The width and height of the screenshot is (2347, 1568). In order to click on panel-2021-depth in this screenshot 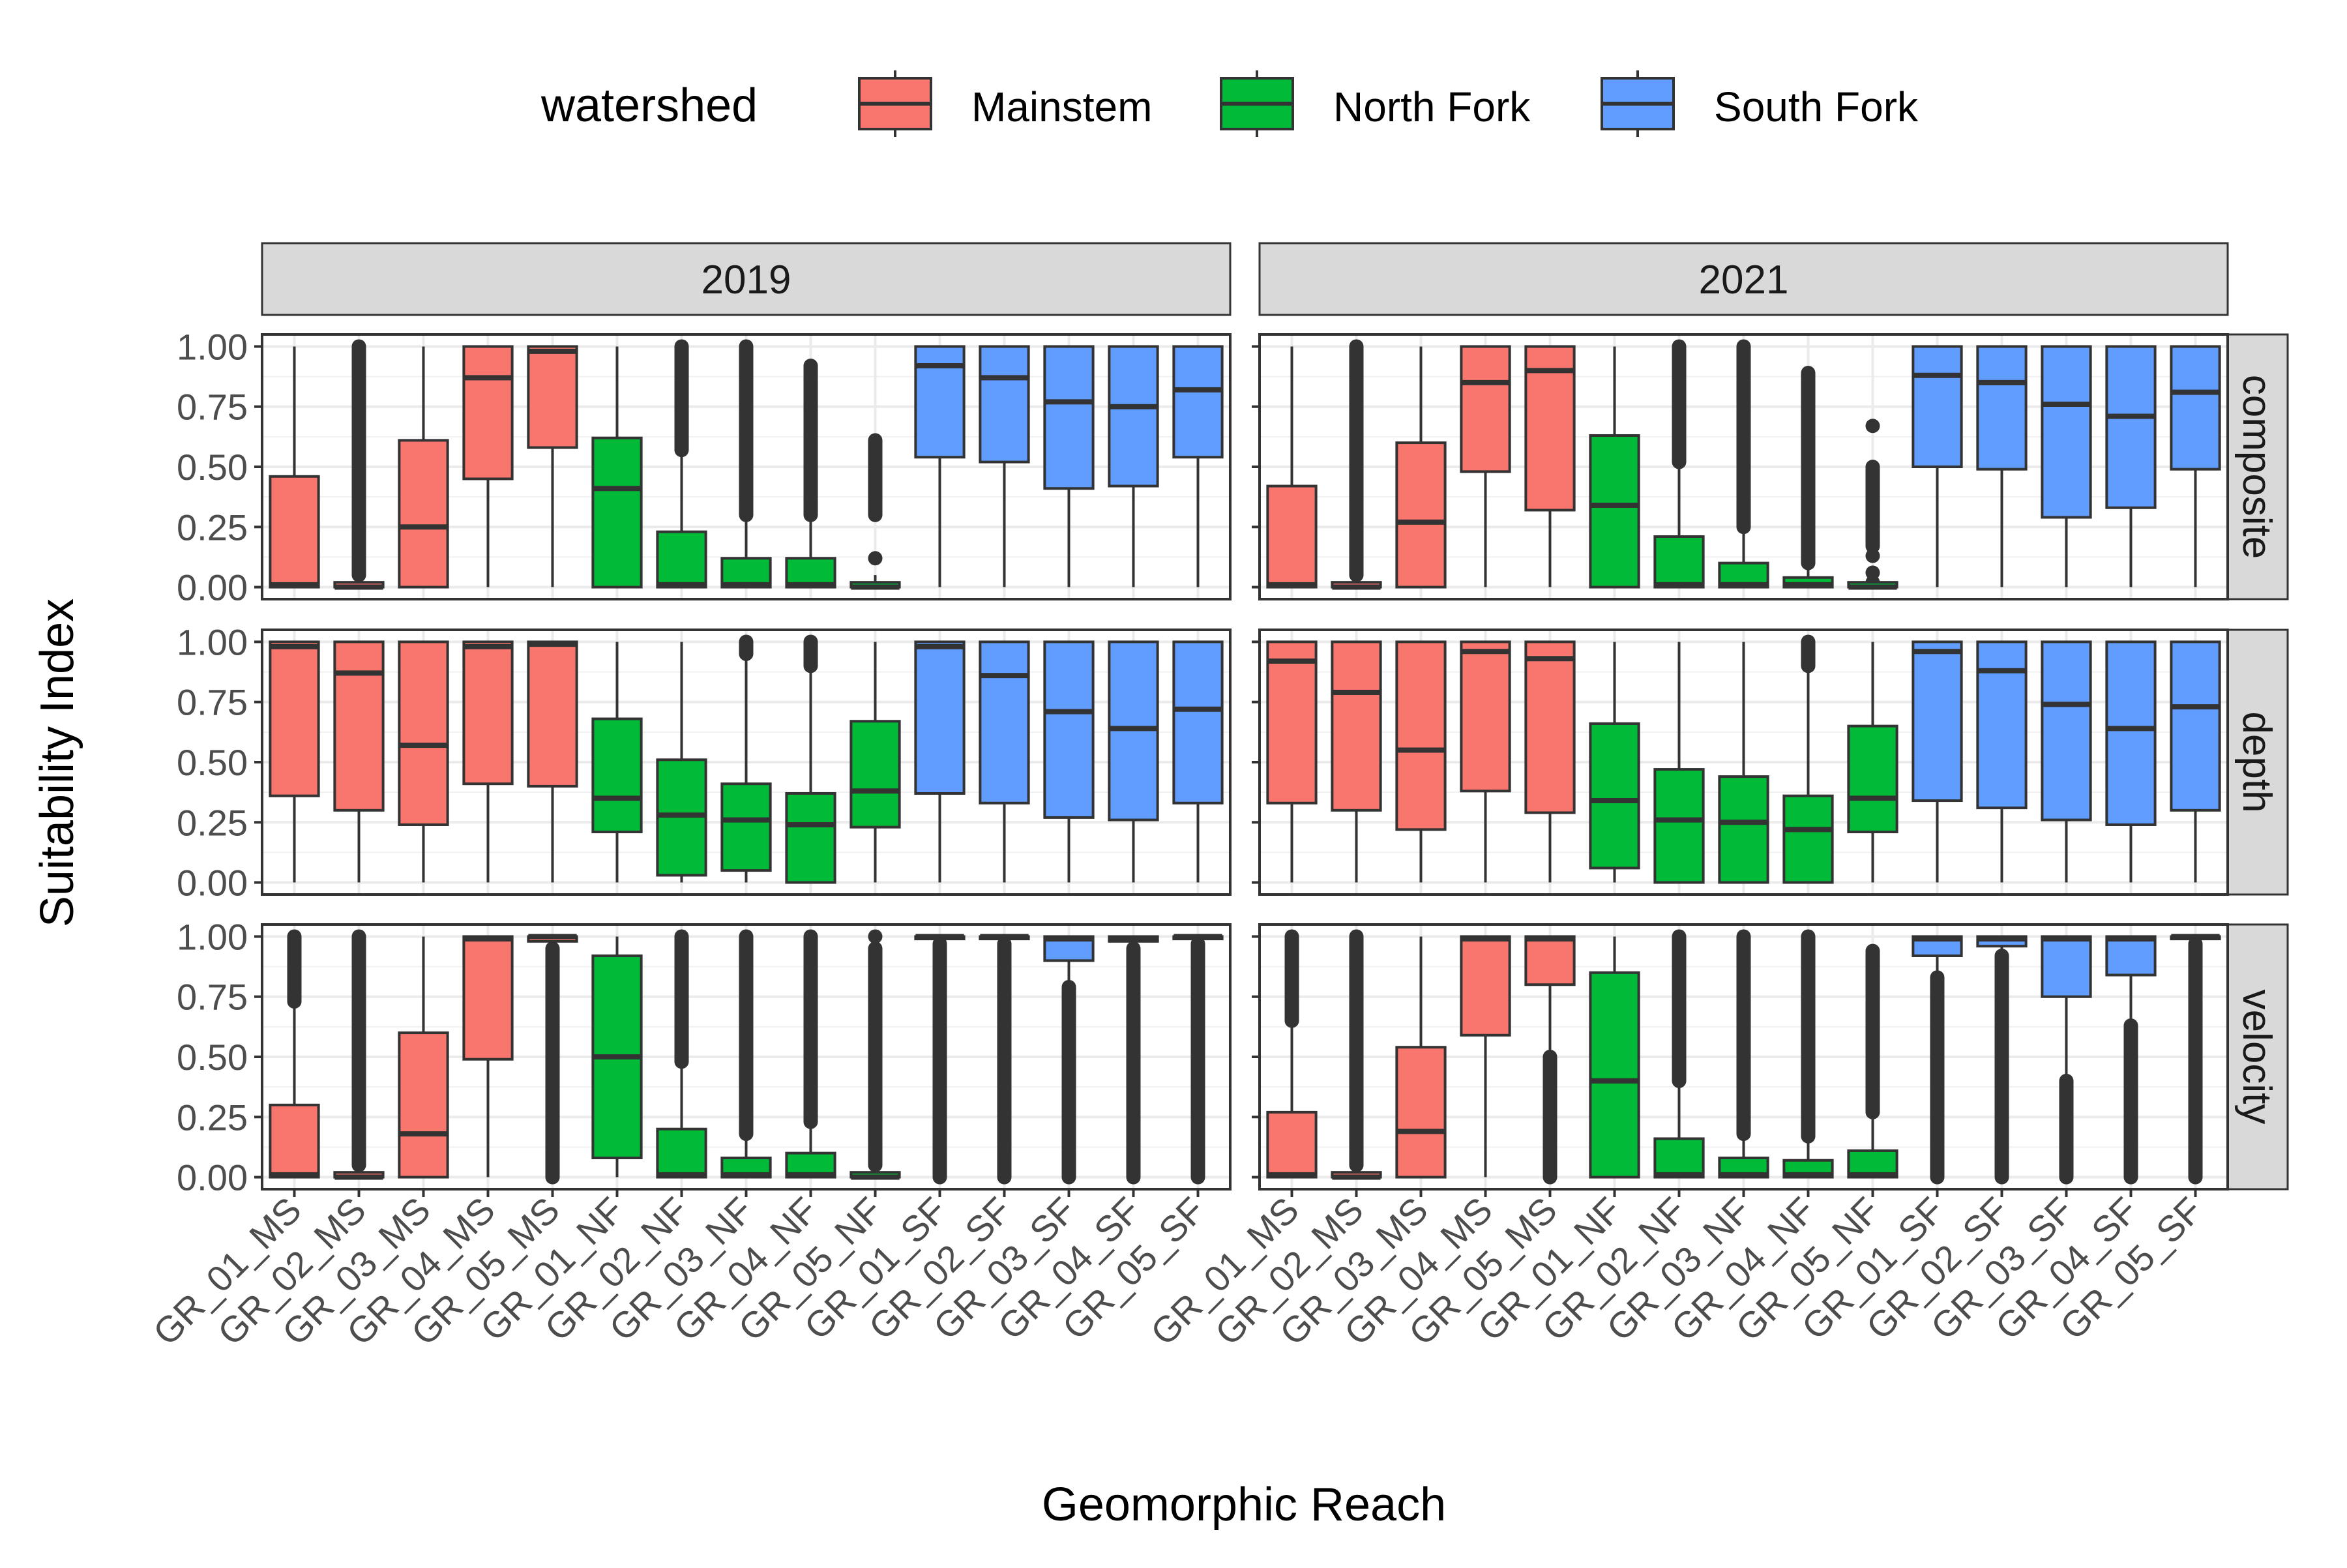, I will do `click(1740, 763)`.